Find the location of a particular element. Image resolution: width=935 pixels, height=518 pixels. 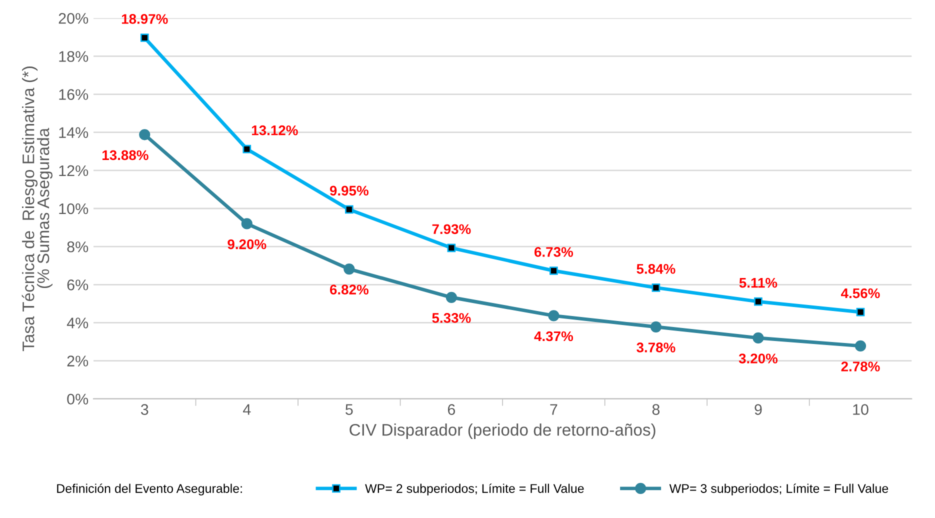

data-label: 4.56% is located at coordinates (860, 293).